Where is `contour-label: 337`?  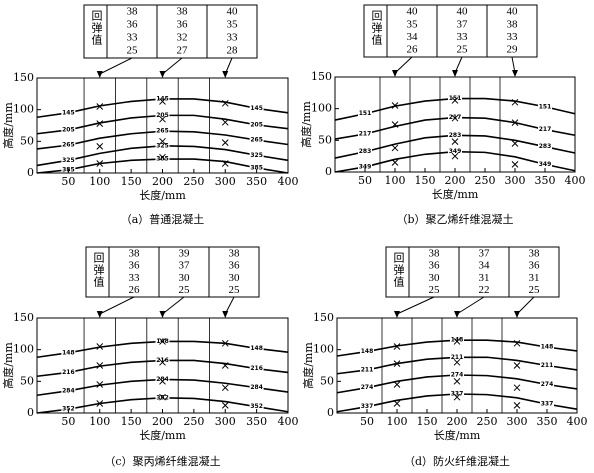
contour-label: 337 is located at coordinates (367, 406).